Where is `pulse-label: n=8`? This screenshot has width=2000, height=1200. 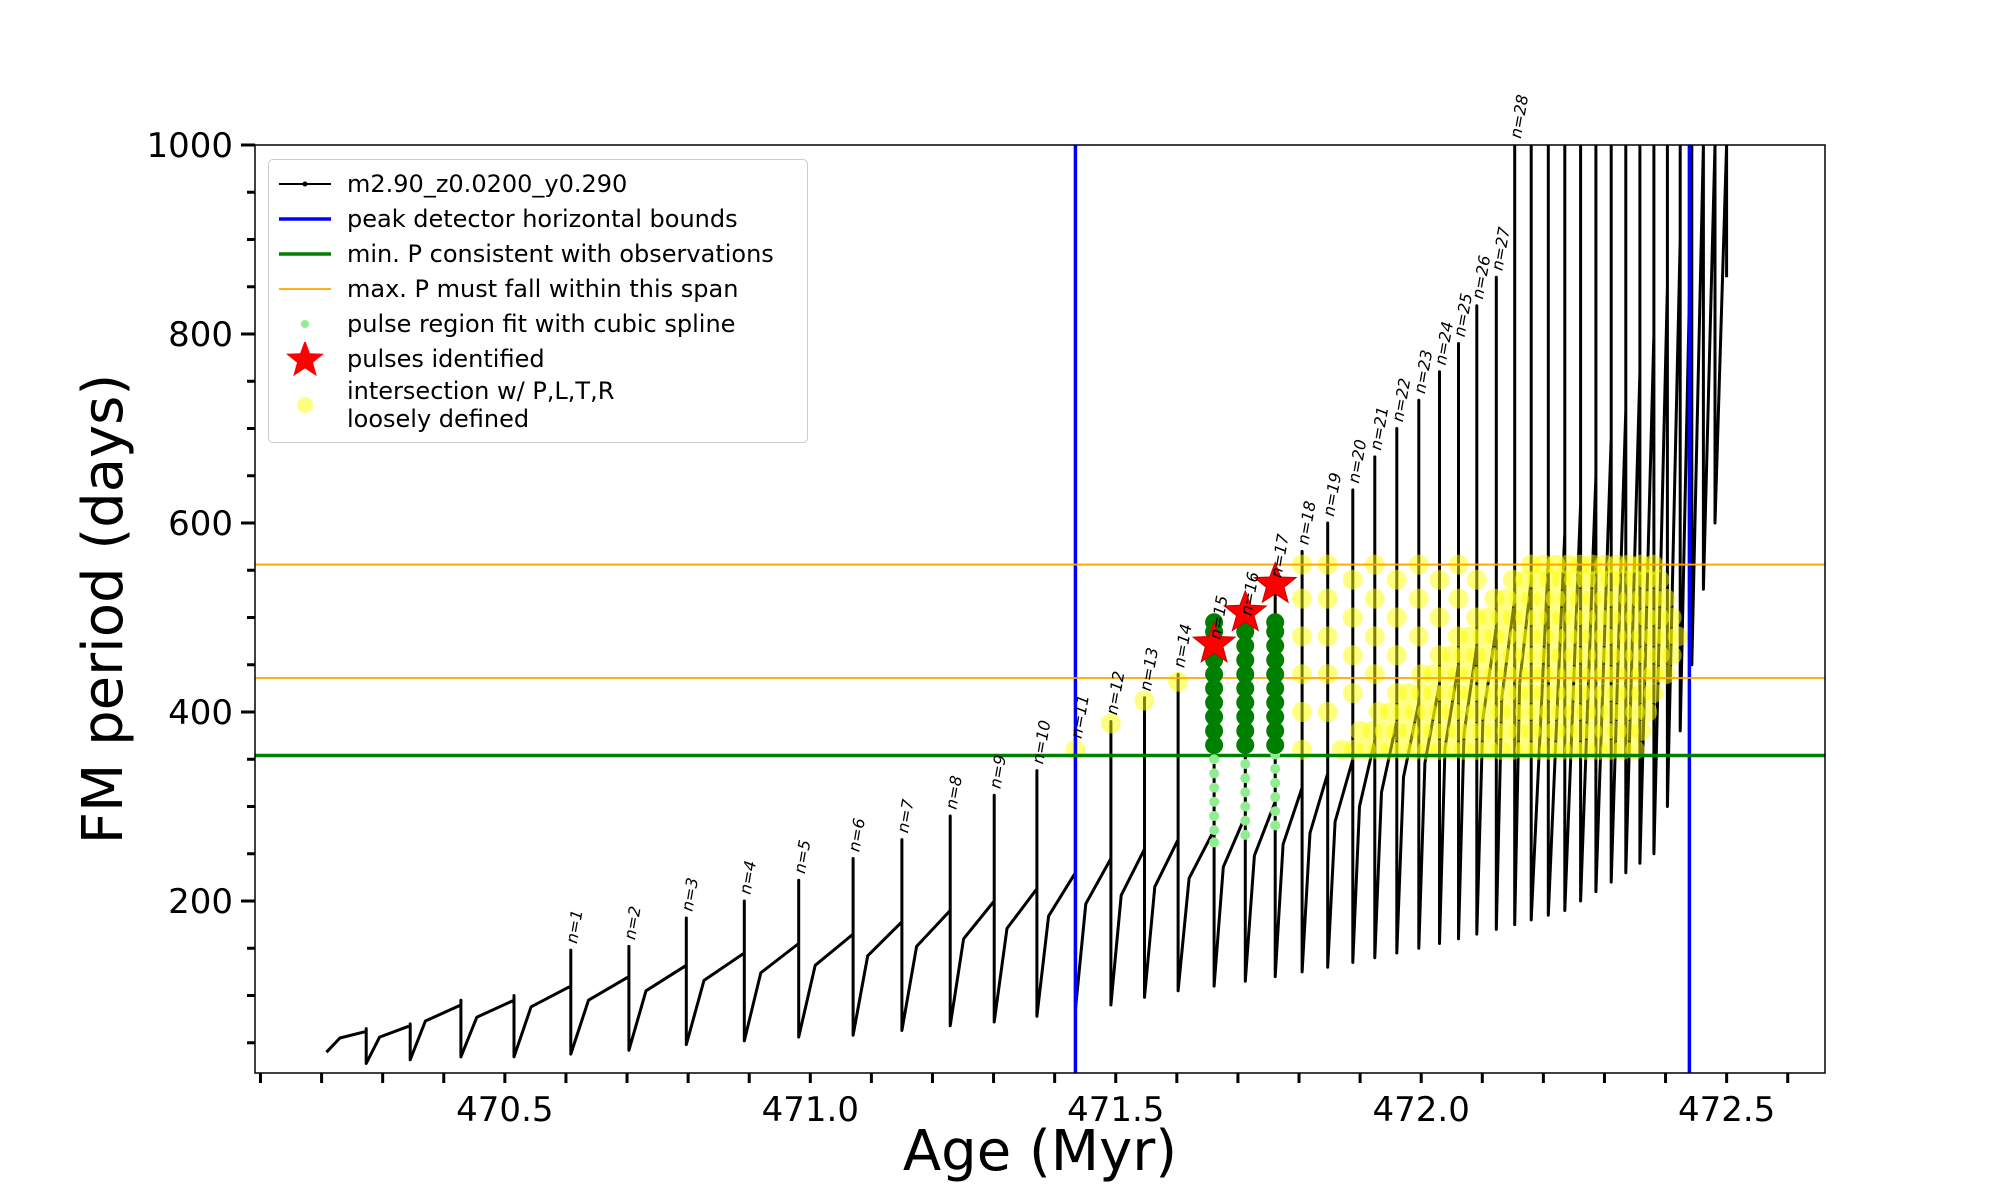 pulse-label: n=8 is located at coordinates (953, 792).